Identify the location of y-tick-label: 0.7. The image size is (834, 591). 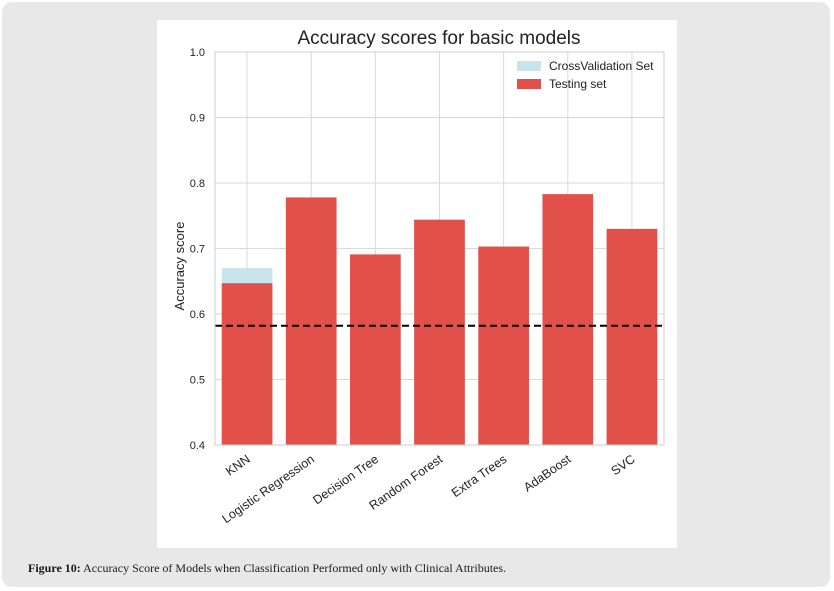
(197, 250).